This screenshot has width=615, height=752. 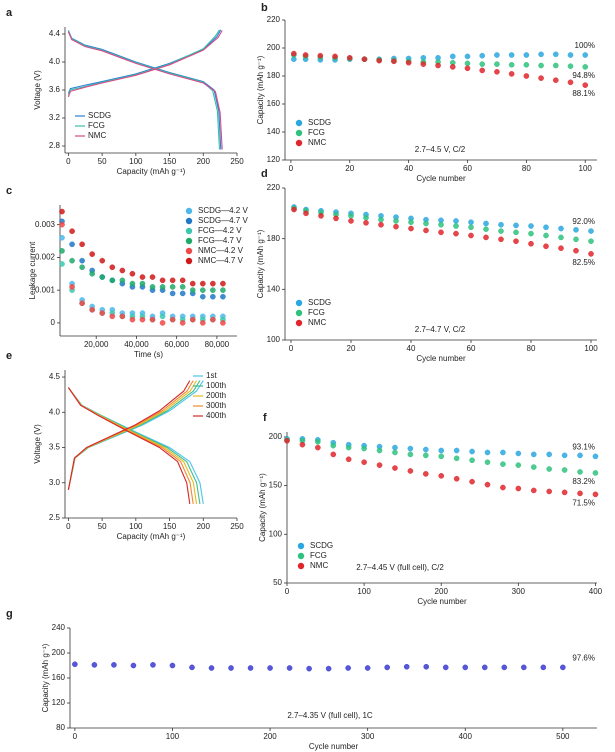 I want to click on y-tick-label: 3.0, so click(x=55, y=482).